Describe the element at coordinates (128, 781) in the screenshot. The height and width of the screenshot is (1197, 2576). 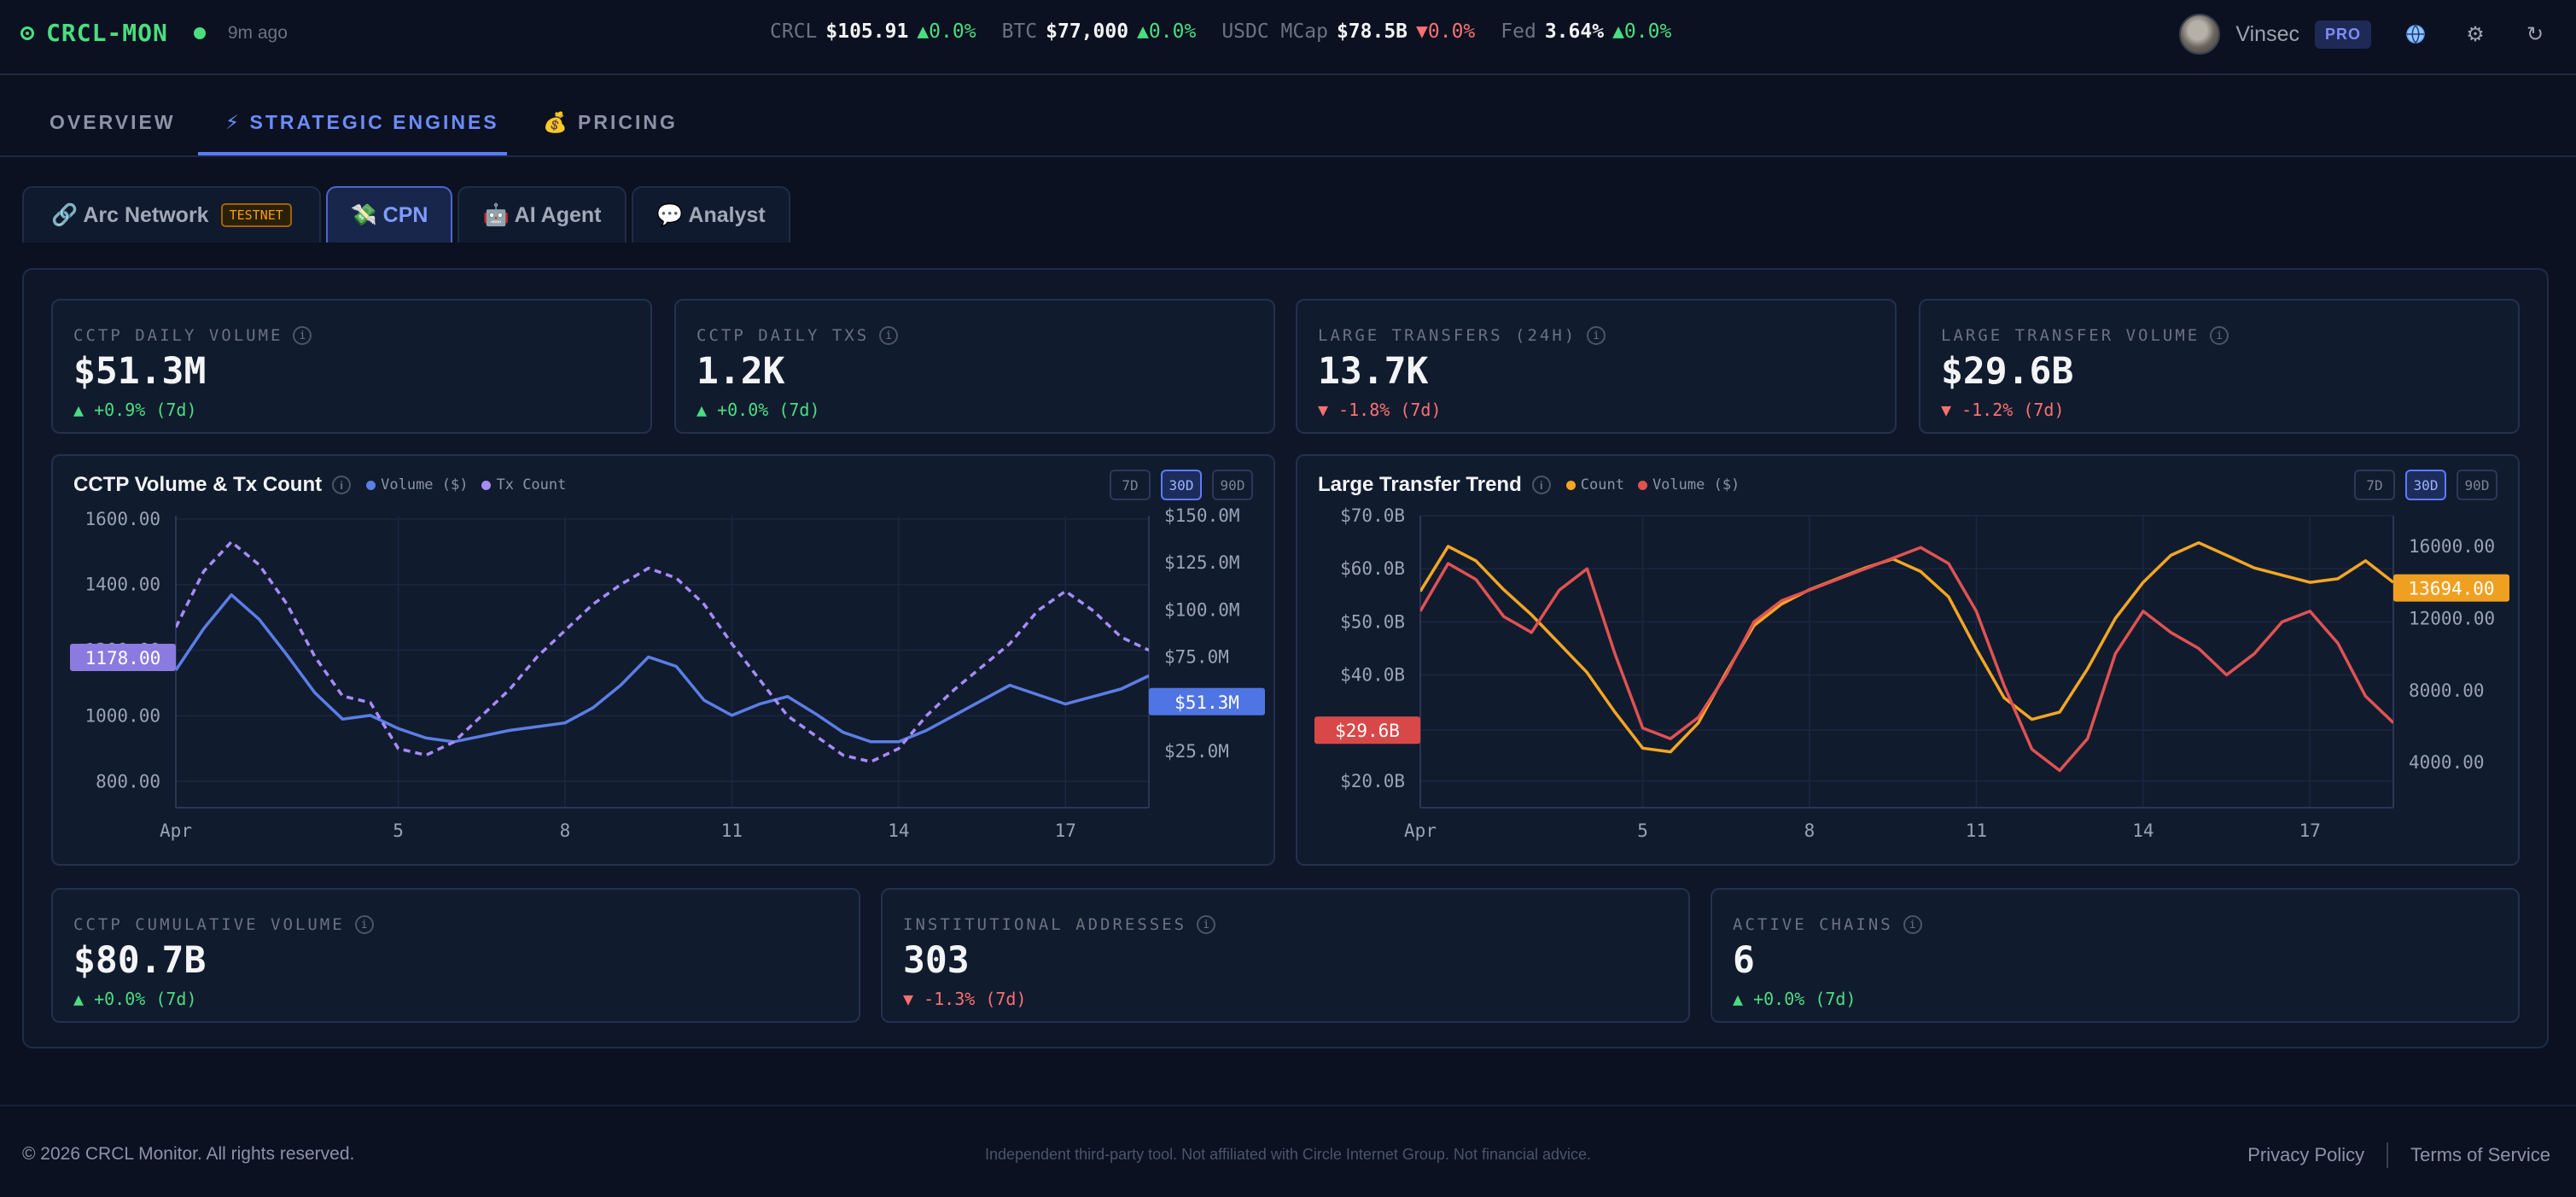
I see `y-tick-label-left: 800.00` at that location.